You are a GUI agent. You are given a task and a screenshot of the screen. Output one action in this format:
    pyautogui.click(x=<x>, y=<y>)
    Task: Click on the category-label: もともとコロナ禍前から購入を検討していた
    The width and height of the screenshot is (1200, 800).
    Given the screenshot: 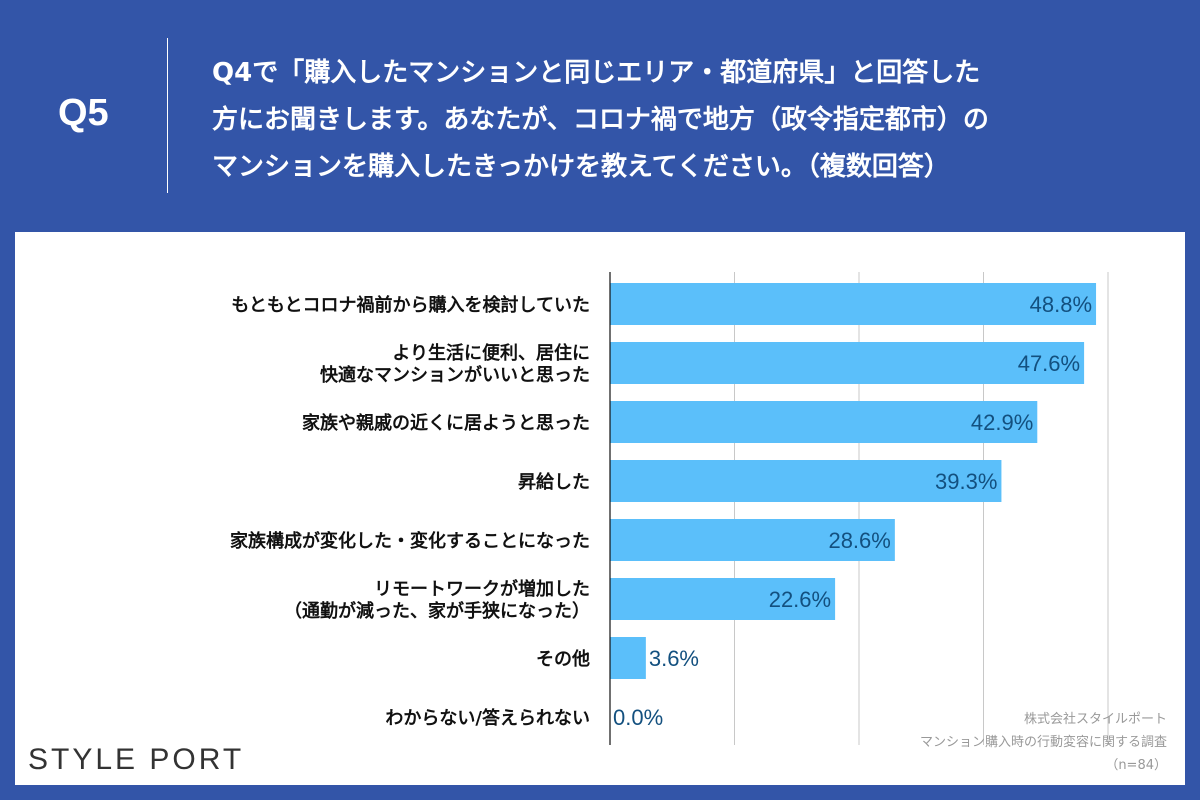 What is the action you would take?
    pyautogui.click(x=410, y=305)
    